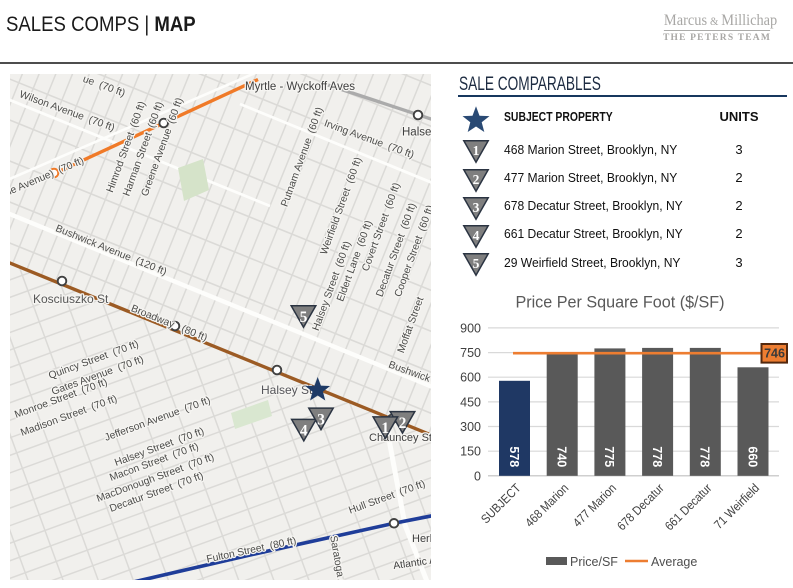  What do you see at coordinates (594, 562) in the screenshot?
I see `svg-text: Price/SF` at bounding box center [594, 562].